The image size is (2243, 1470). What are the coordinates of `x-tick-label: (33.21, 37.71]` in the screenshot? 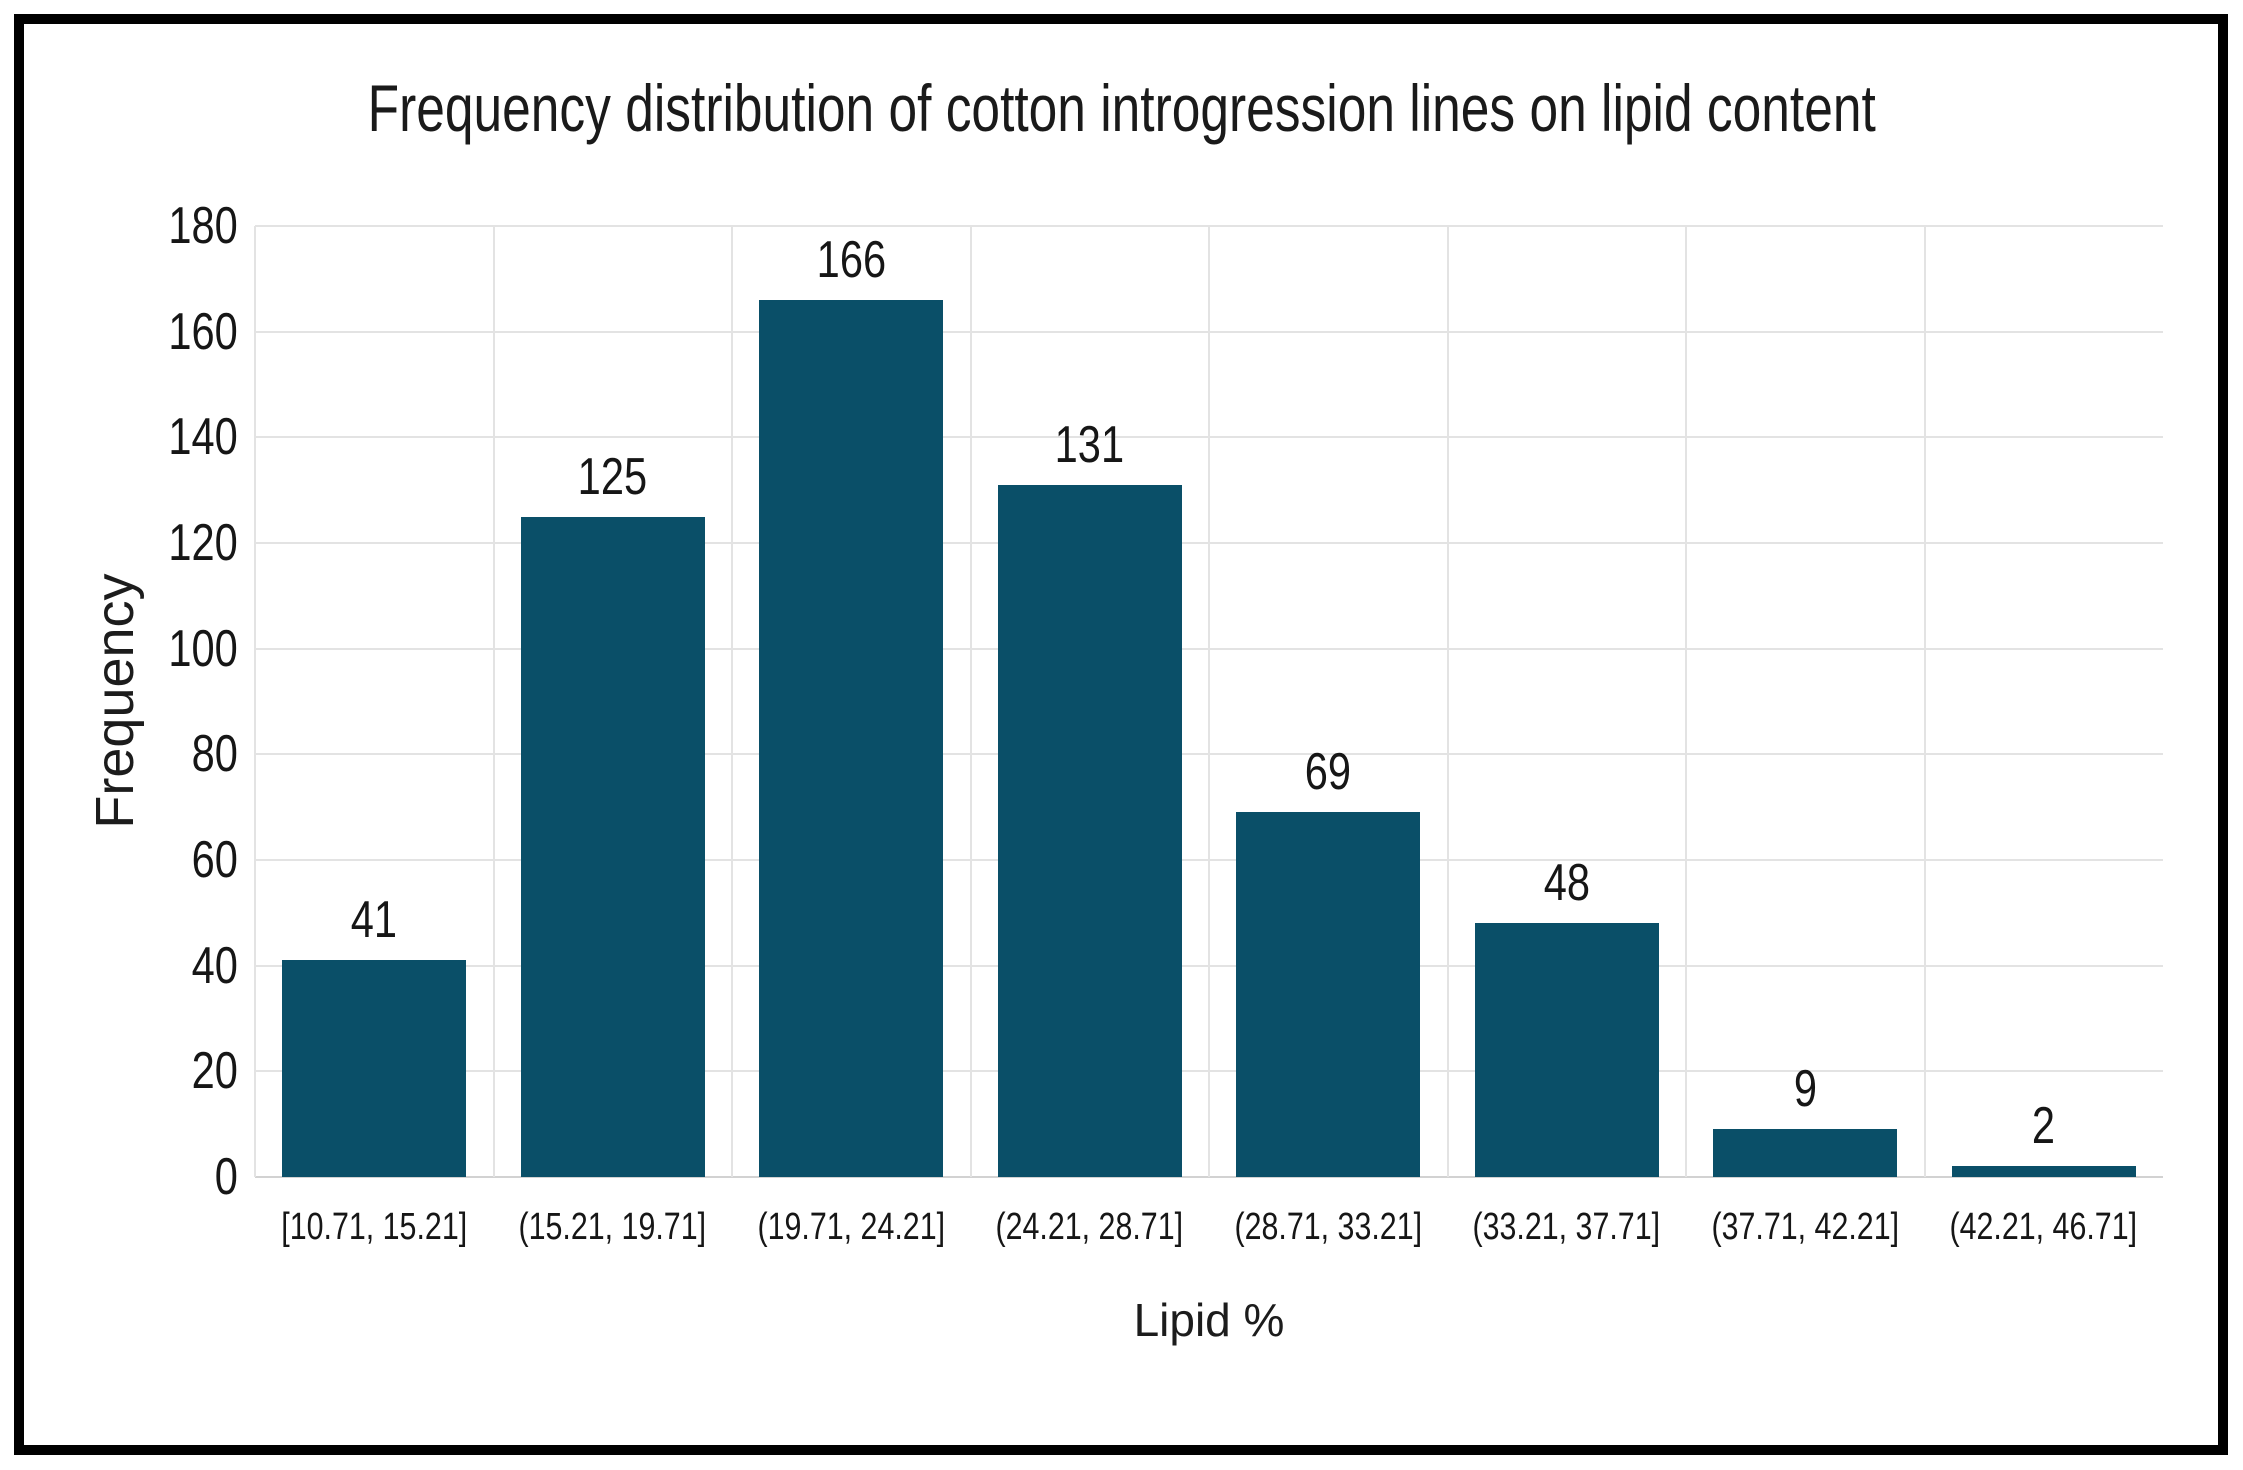 It's located at (1567, 1227).